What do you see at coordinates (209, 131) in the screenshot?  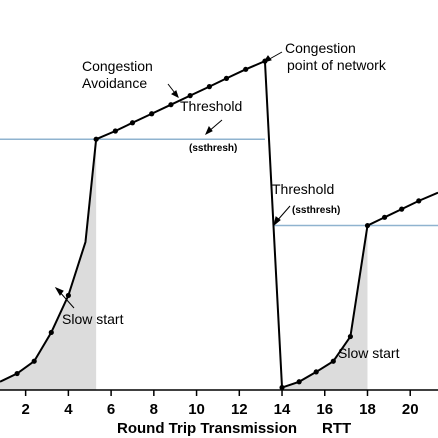 I see `threshold1-arrowhead` at bounding box center [209, 131].